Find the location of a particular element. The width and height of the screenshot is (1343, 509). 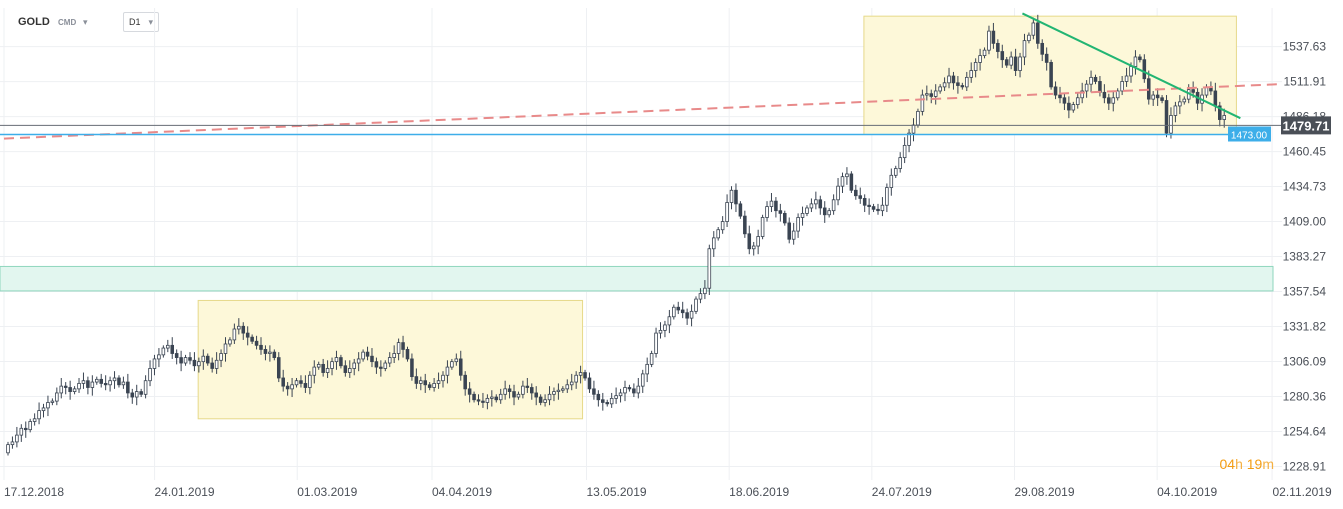

y-tick-label: 1434.73 is located at coordinates (1305, 187).